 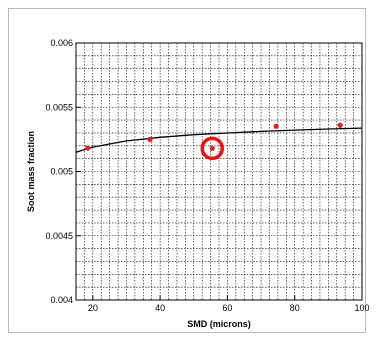 I want to click on x-tick-label: 20, so click(x=93, y=308).